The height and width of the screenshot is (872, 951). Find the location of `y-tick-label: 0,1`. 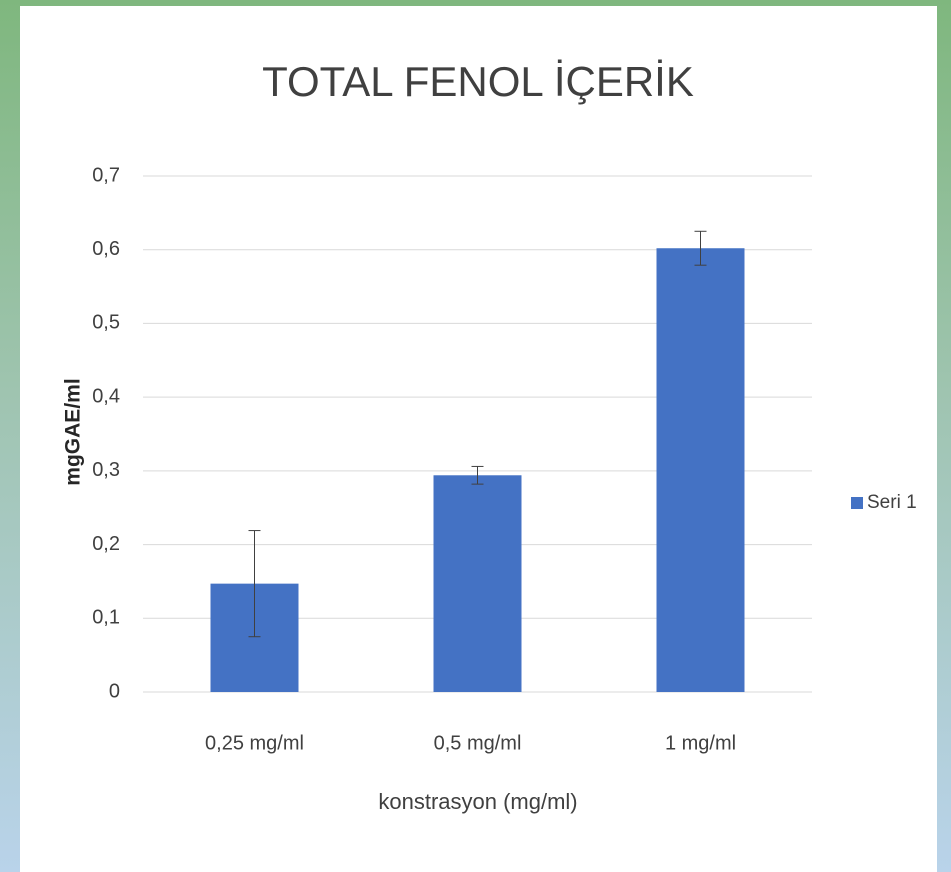

y-tick-label: 0,1 is located at coordinates (106, 618).